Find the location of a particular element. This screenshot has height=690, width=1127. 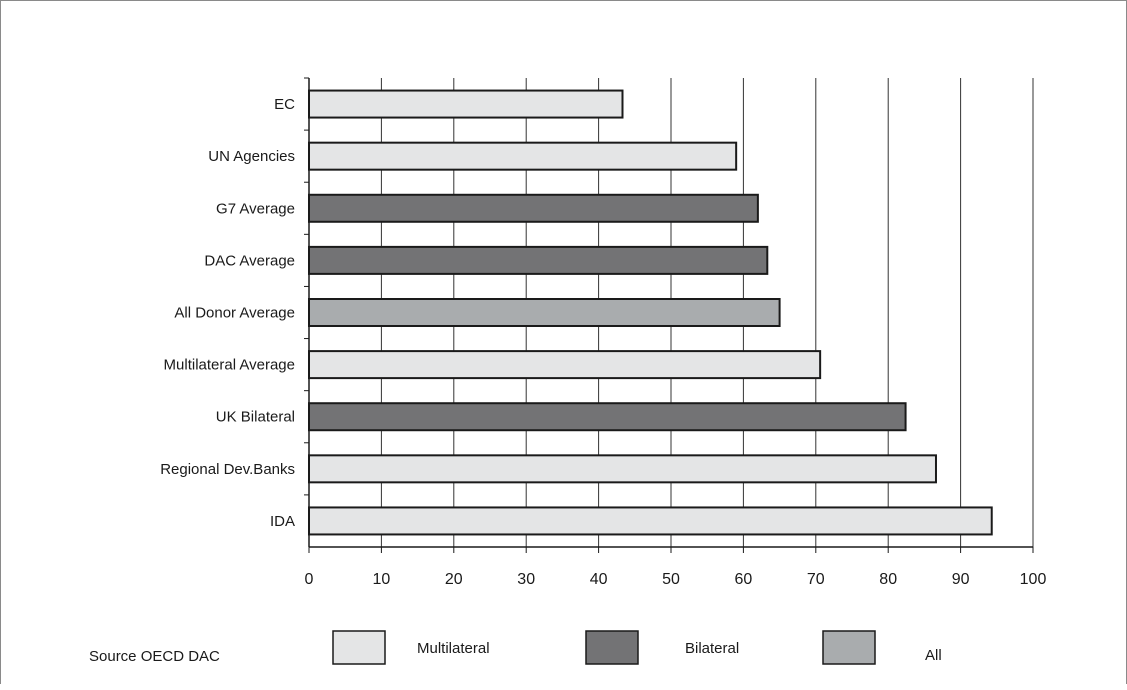

source-note: Source OECD DAC is located at coordinates (154, 656).